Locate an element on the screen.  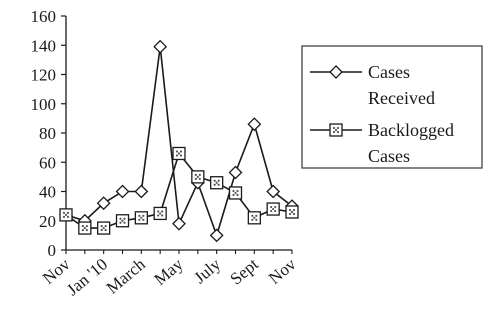
y-tick-label: 100 is located at coordinates (44, 104).